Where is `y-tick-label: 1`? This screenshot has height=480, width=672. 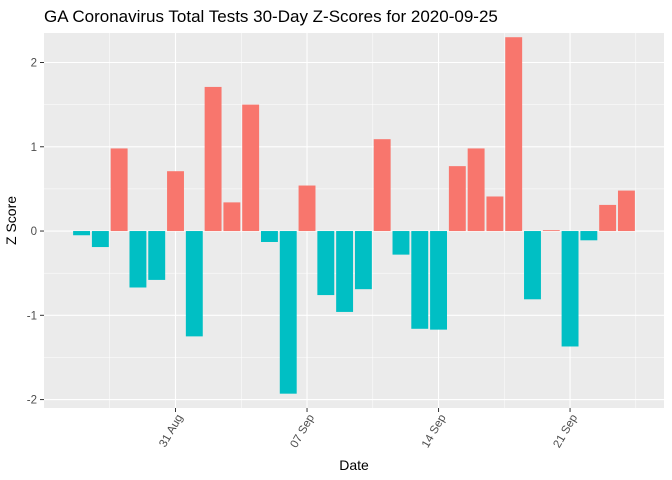
y-tick-label: 1 is located at coordinates (34, 148).